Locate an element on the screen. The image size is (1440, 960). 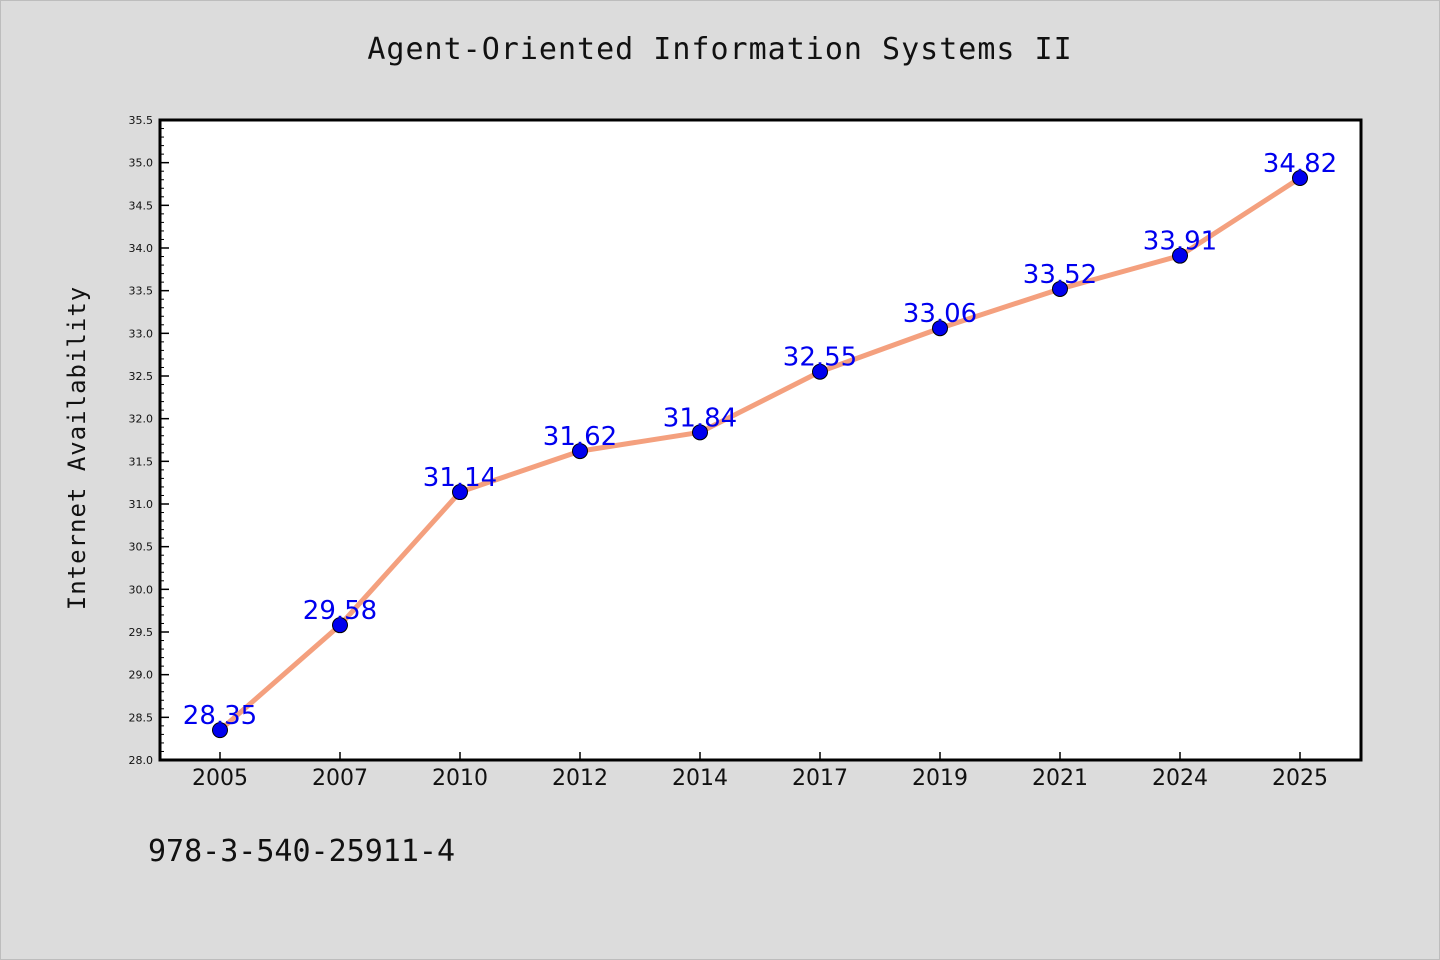
data-label: 32.55 is located at coordinates (820, 358).